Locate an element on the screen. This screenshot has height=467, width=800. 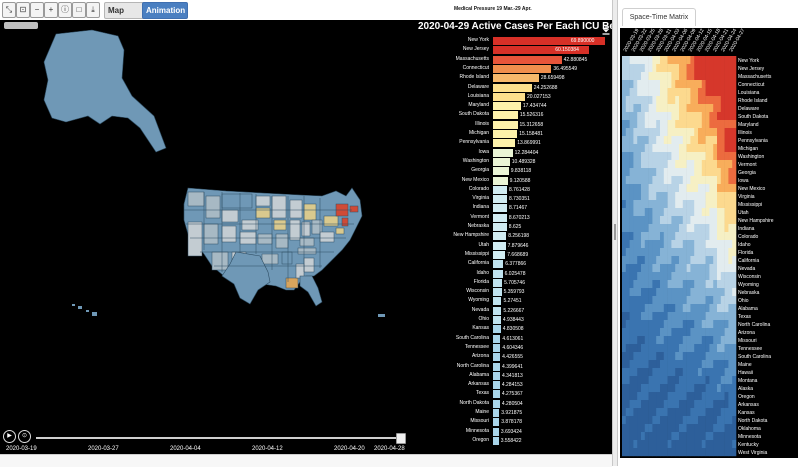
bar-row: New Hampshire 8.256198 is located at coordinates (512, 236).